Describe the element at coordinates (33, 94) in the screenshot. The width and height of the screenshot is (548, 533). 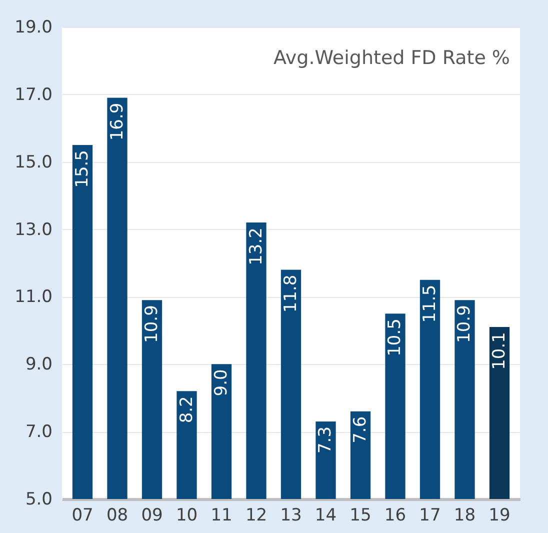
I see `y-tick-label: 17.0` at that location.